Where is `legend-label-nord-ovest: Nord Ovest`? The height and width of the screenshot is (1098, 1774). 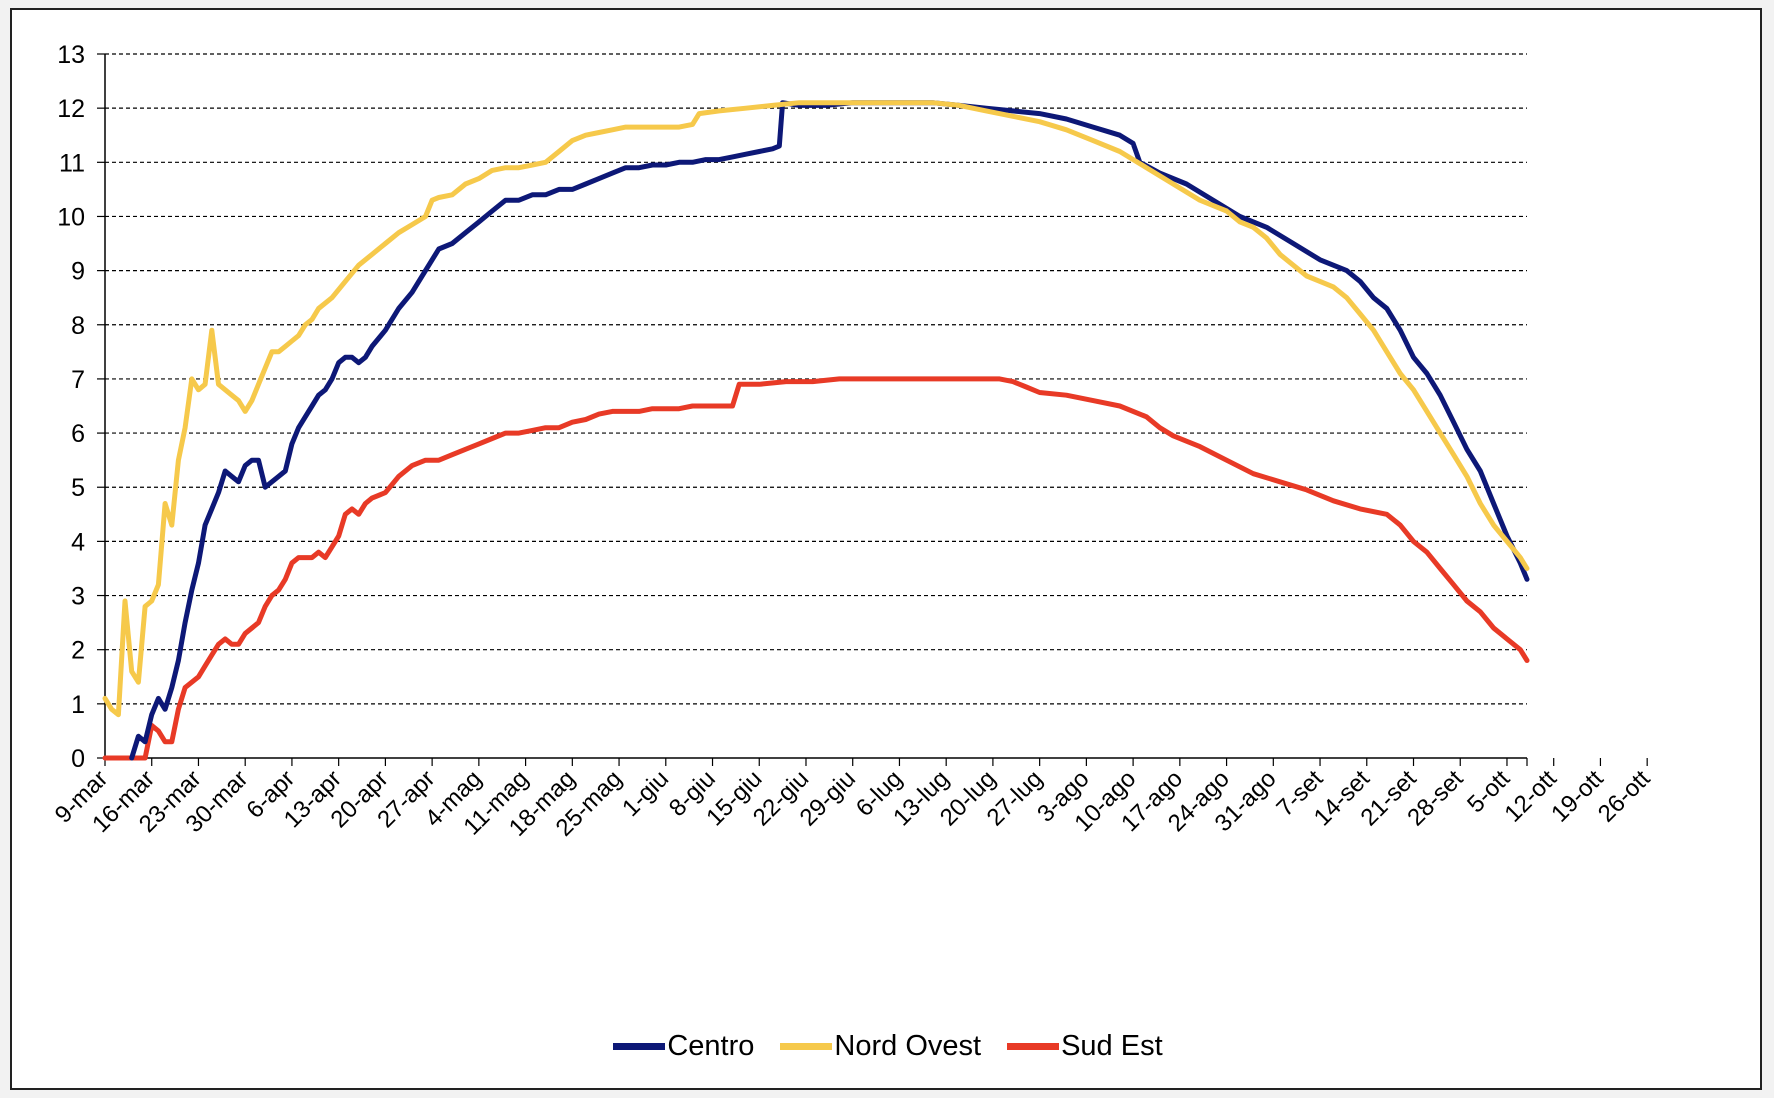 legend-label-nord-ovest: Nord Ovest is located at coordinates (908, 1046).